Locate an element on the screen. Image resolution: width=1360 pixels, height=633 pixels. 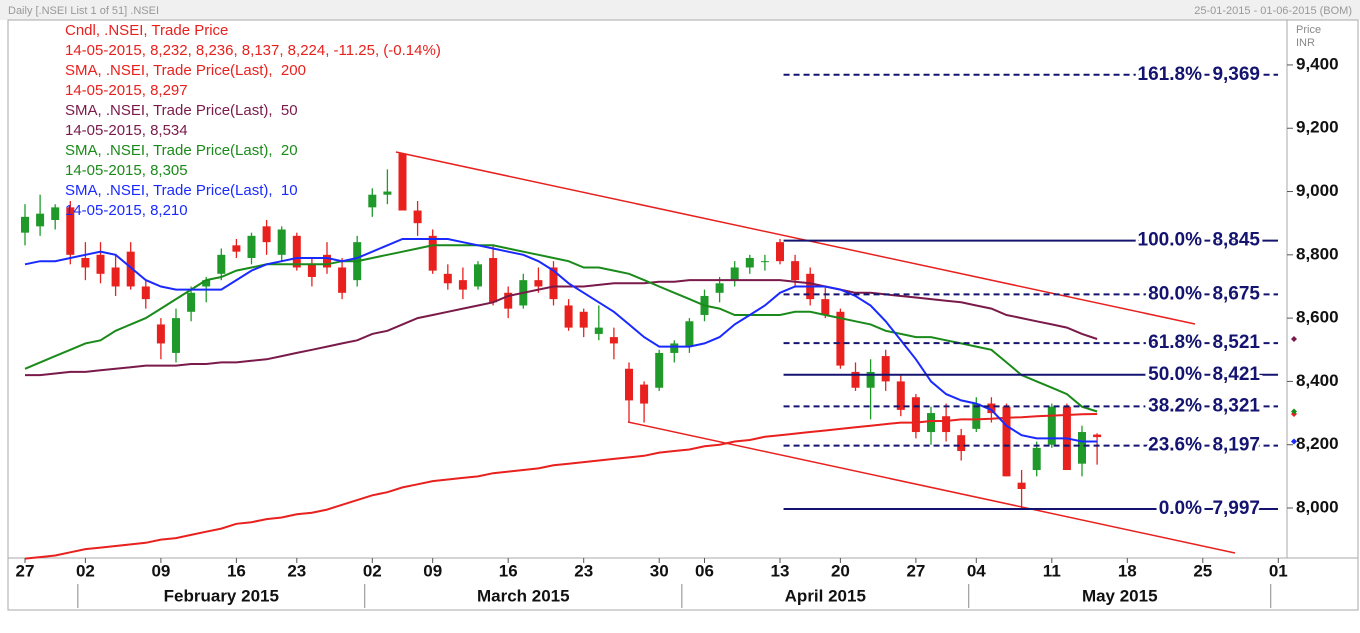
fib-label: 50.0% is located at coordinates (1175, 374).